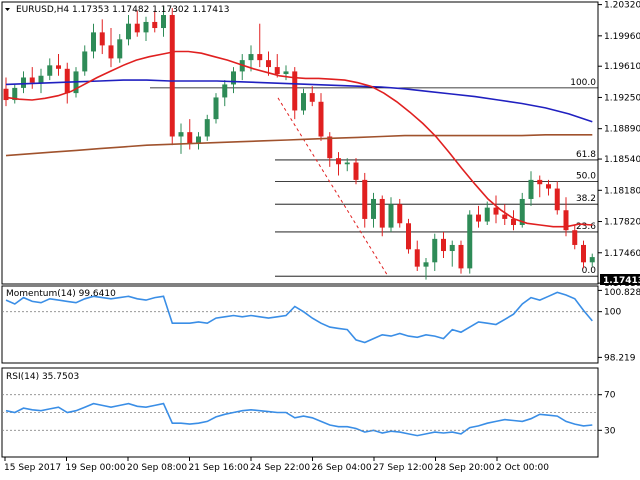 The width and height of the screenshot is (640, 480). I want to click on time-tick-label: 27 Sep 12:00, so click(403, 468).